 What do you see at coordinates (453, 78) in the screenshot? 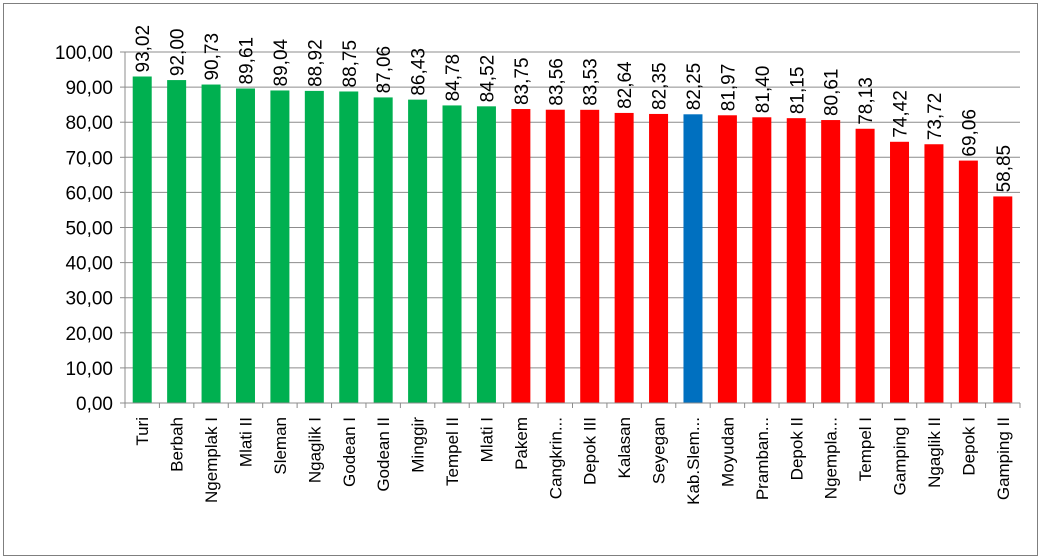
I see `data-label: 84,78` at bounding box center [453, 78].